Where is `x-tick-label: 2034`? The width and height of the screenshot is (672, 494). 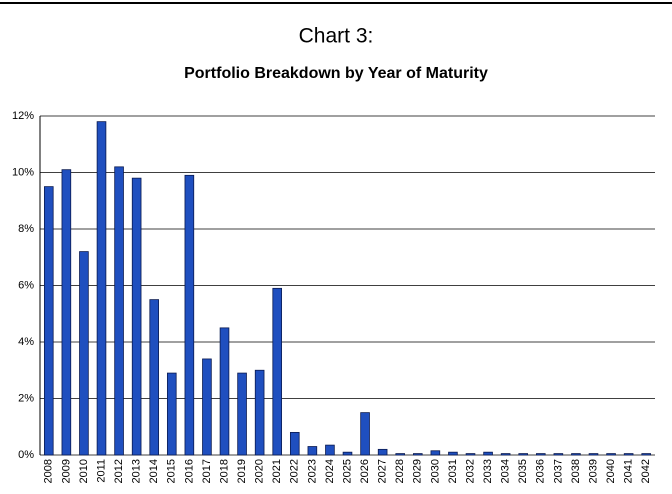 x-tick-label: 2034 is located at coordinates (506, 471).